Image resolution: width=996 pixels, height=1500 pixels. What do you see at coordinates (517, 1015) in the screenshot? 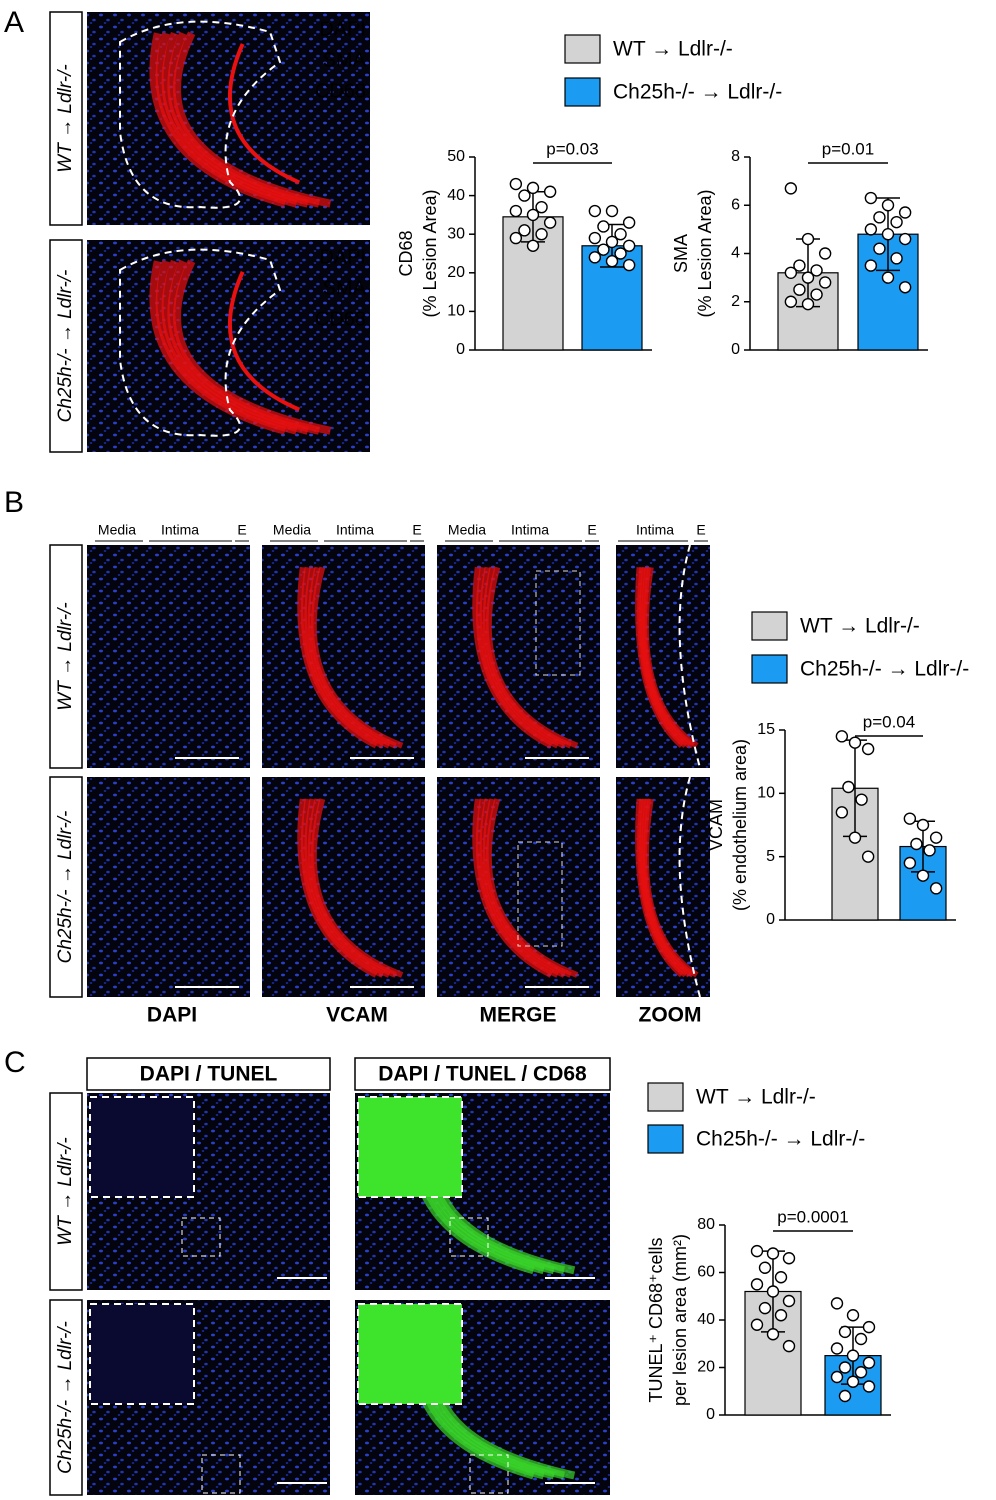
I see `column-label: MERGE` at bounding box center [517, 1015].